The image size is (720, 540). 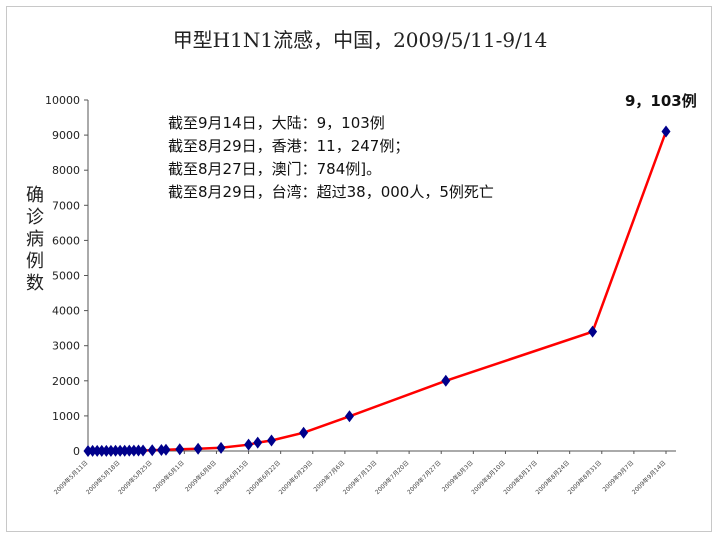 I want to click on x-tick-label: 2009年6月22日, so click(x=263, y=477).